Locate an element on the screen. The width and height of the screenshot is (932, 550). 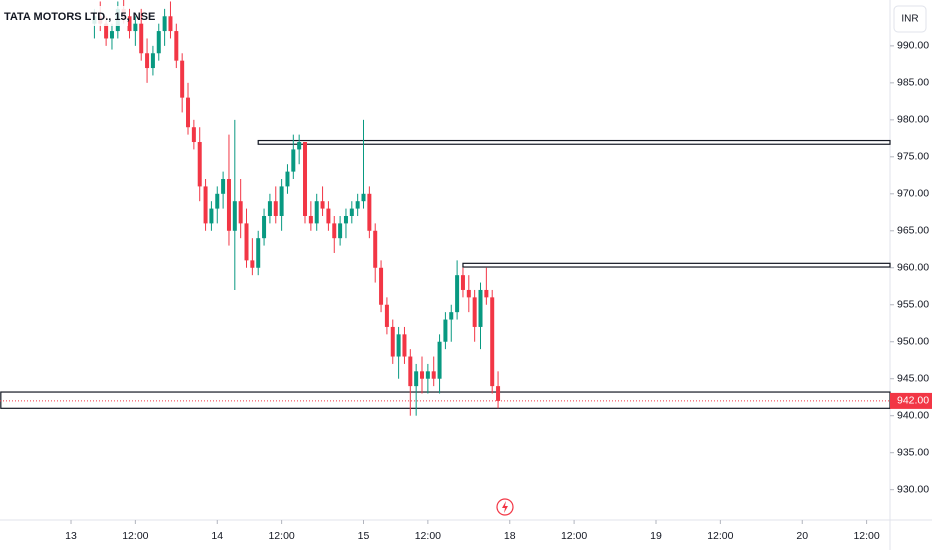
title-bg is located at coordinates (64, 16).